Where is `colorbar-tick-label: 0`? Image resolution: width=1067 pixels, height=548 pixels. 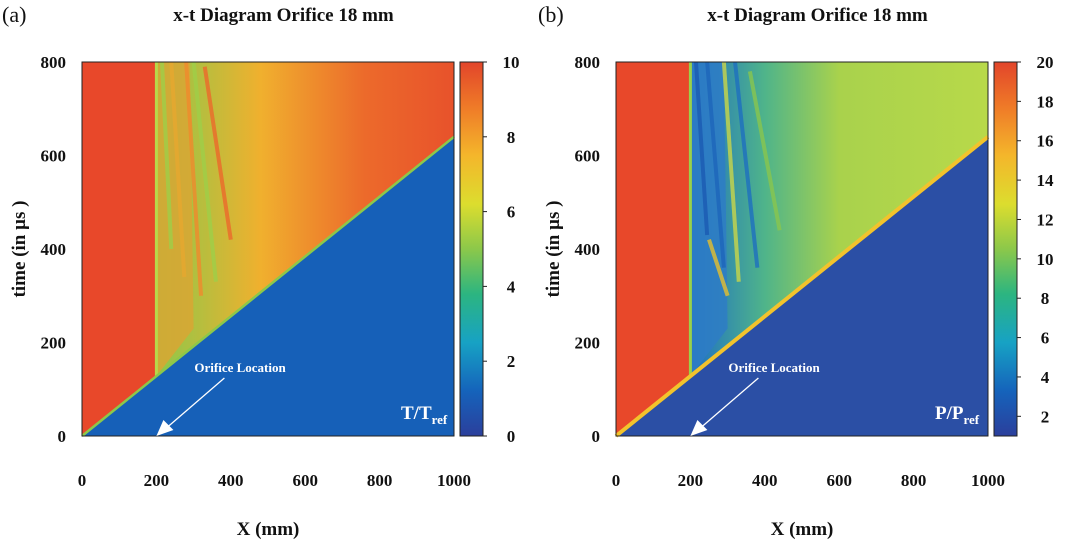
colorbar-tick-label: 0 is located at coordinates (511, 436).